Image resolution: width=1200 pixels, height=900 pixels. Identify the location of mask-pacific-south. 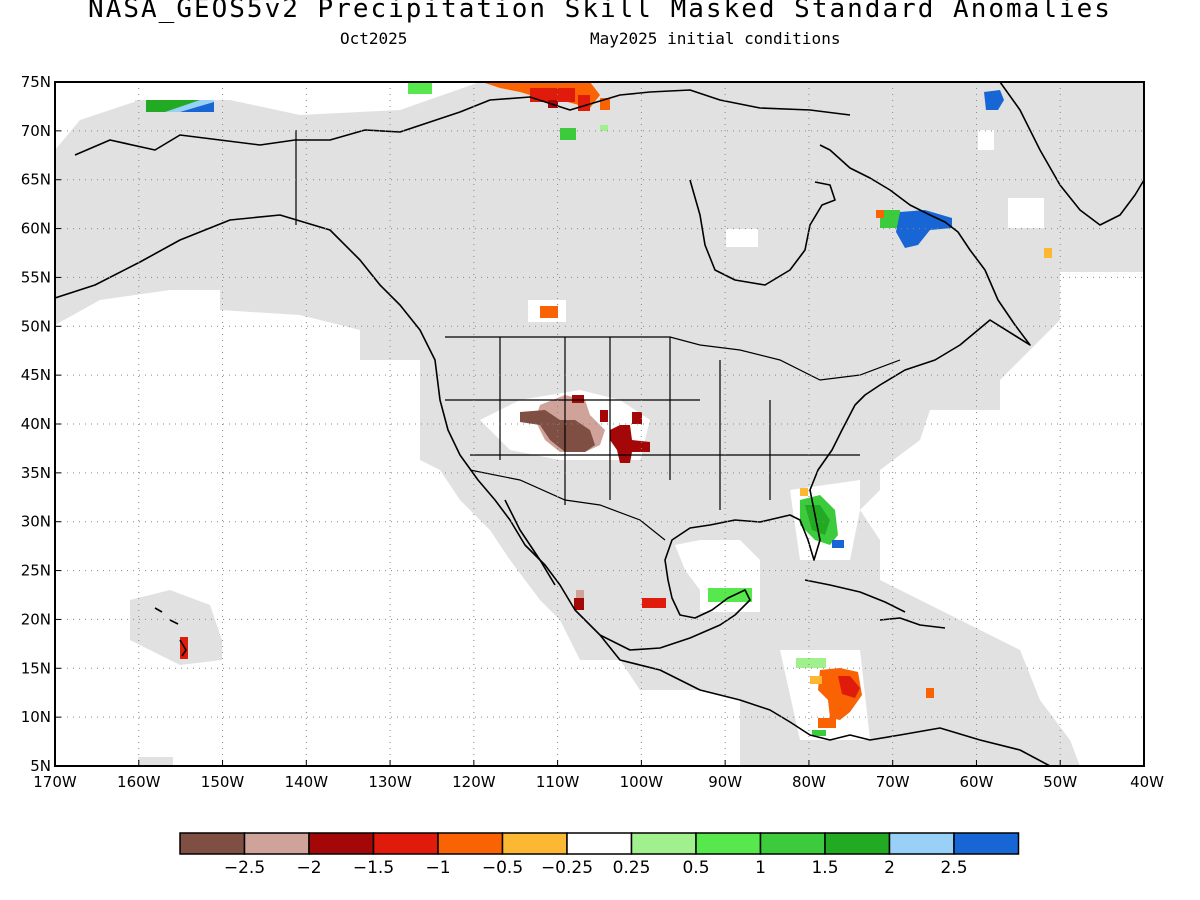
(155, 761).